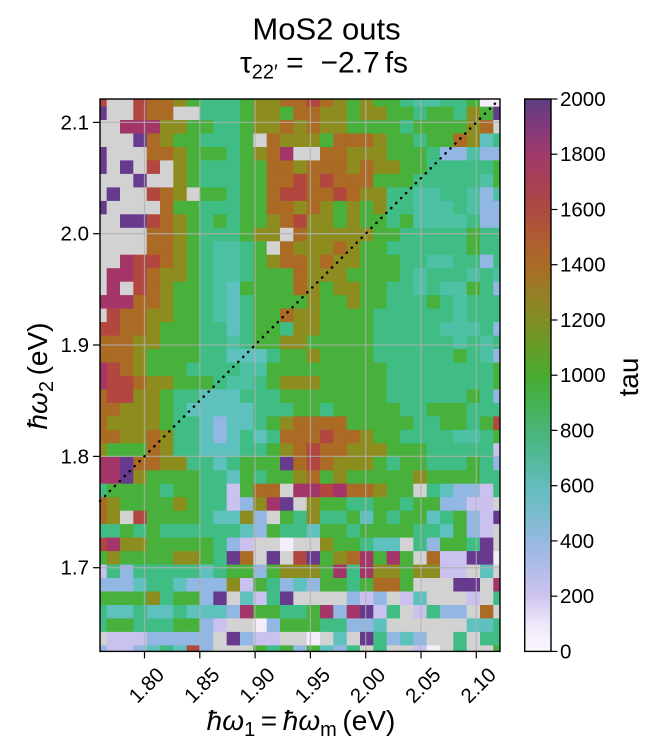 The image size is (650, 751). I want to click on svg-text: 1400, so click(583, 265).